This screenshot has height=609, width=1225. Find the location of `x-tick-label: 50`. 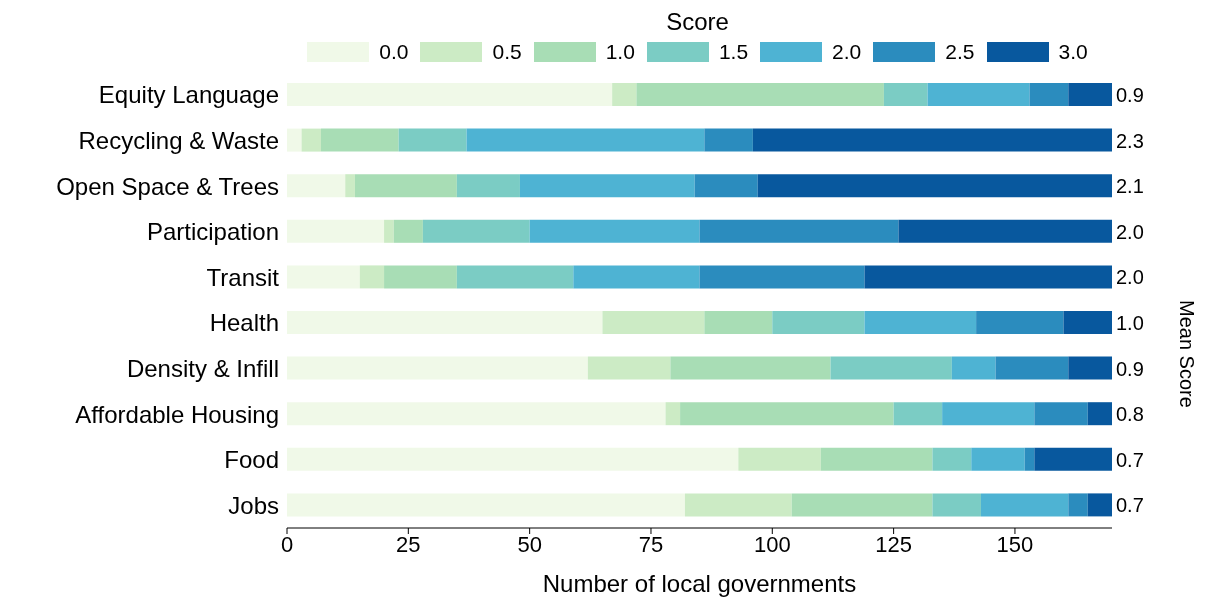

x-tick-label: 50 is located at coordinates (529, 544).